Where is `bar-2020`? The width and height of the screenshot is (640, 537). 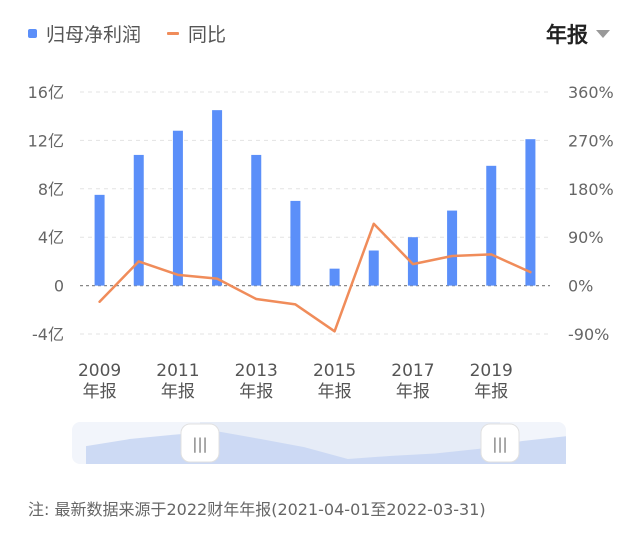
bar-2020 is located at coordinates (530, 212).